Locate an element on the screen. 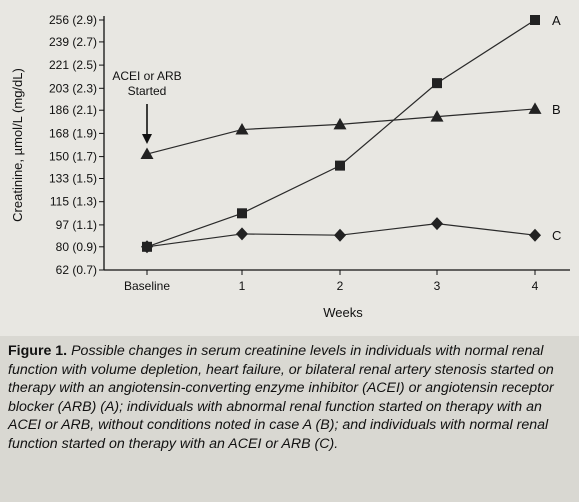  y-tick-label: 168 (1.9) is located at coordinates (73, 133).